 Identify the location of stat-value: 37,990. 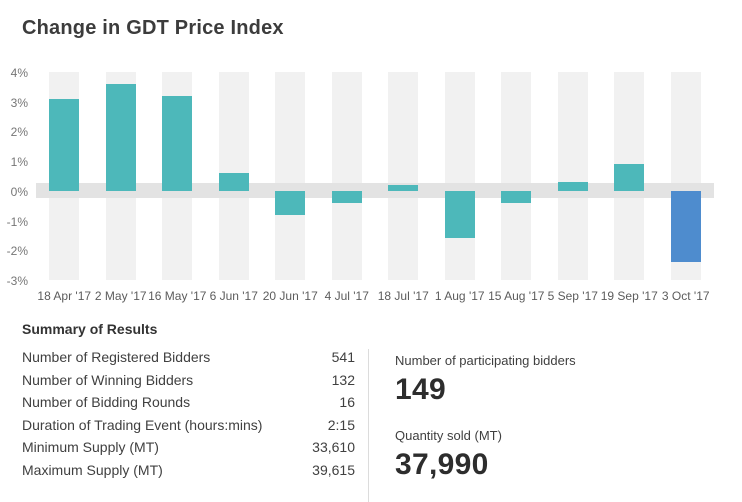
(442, 464).